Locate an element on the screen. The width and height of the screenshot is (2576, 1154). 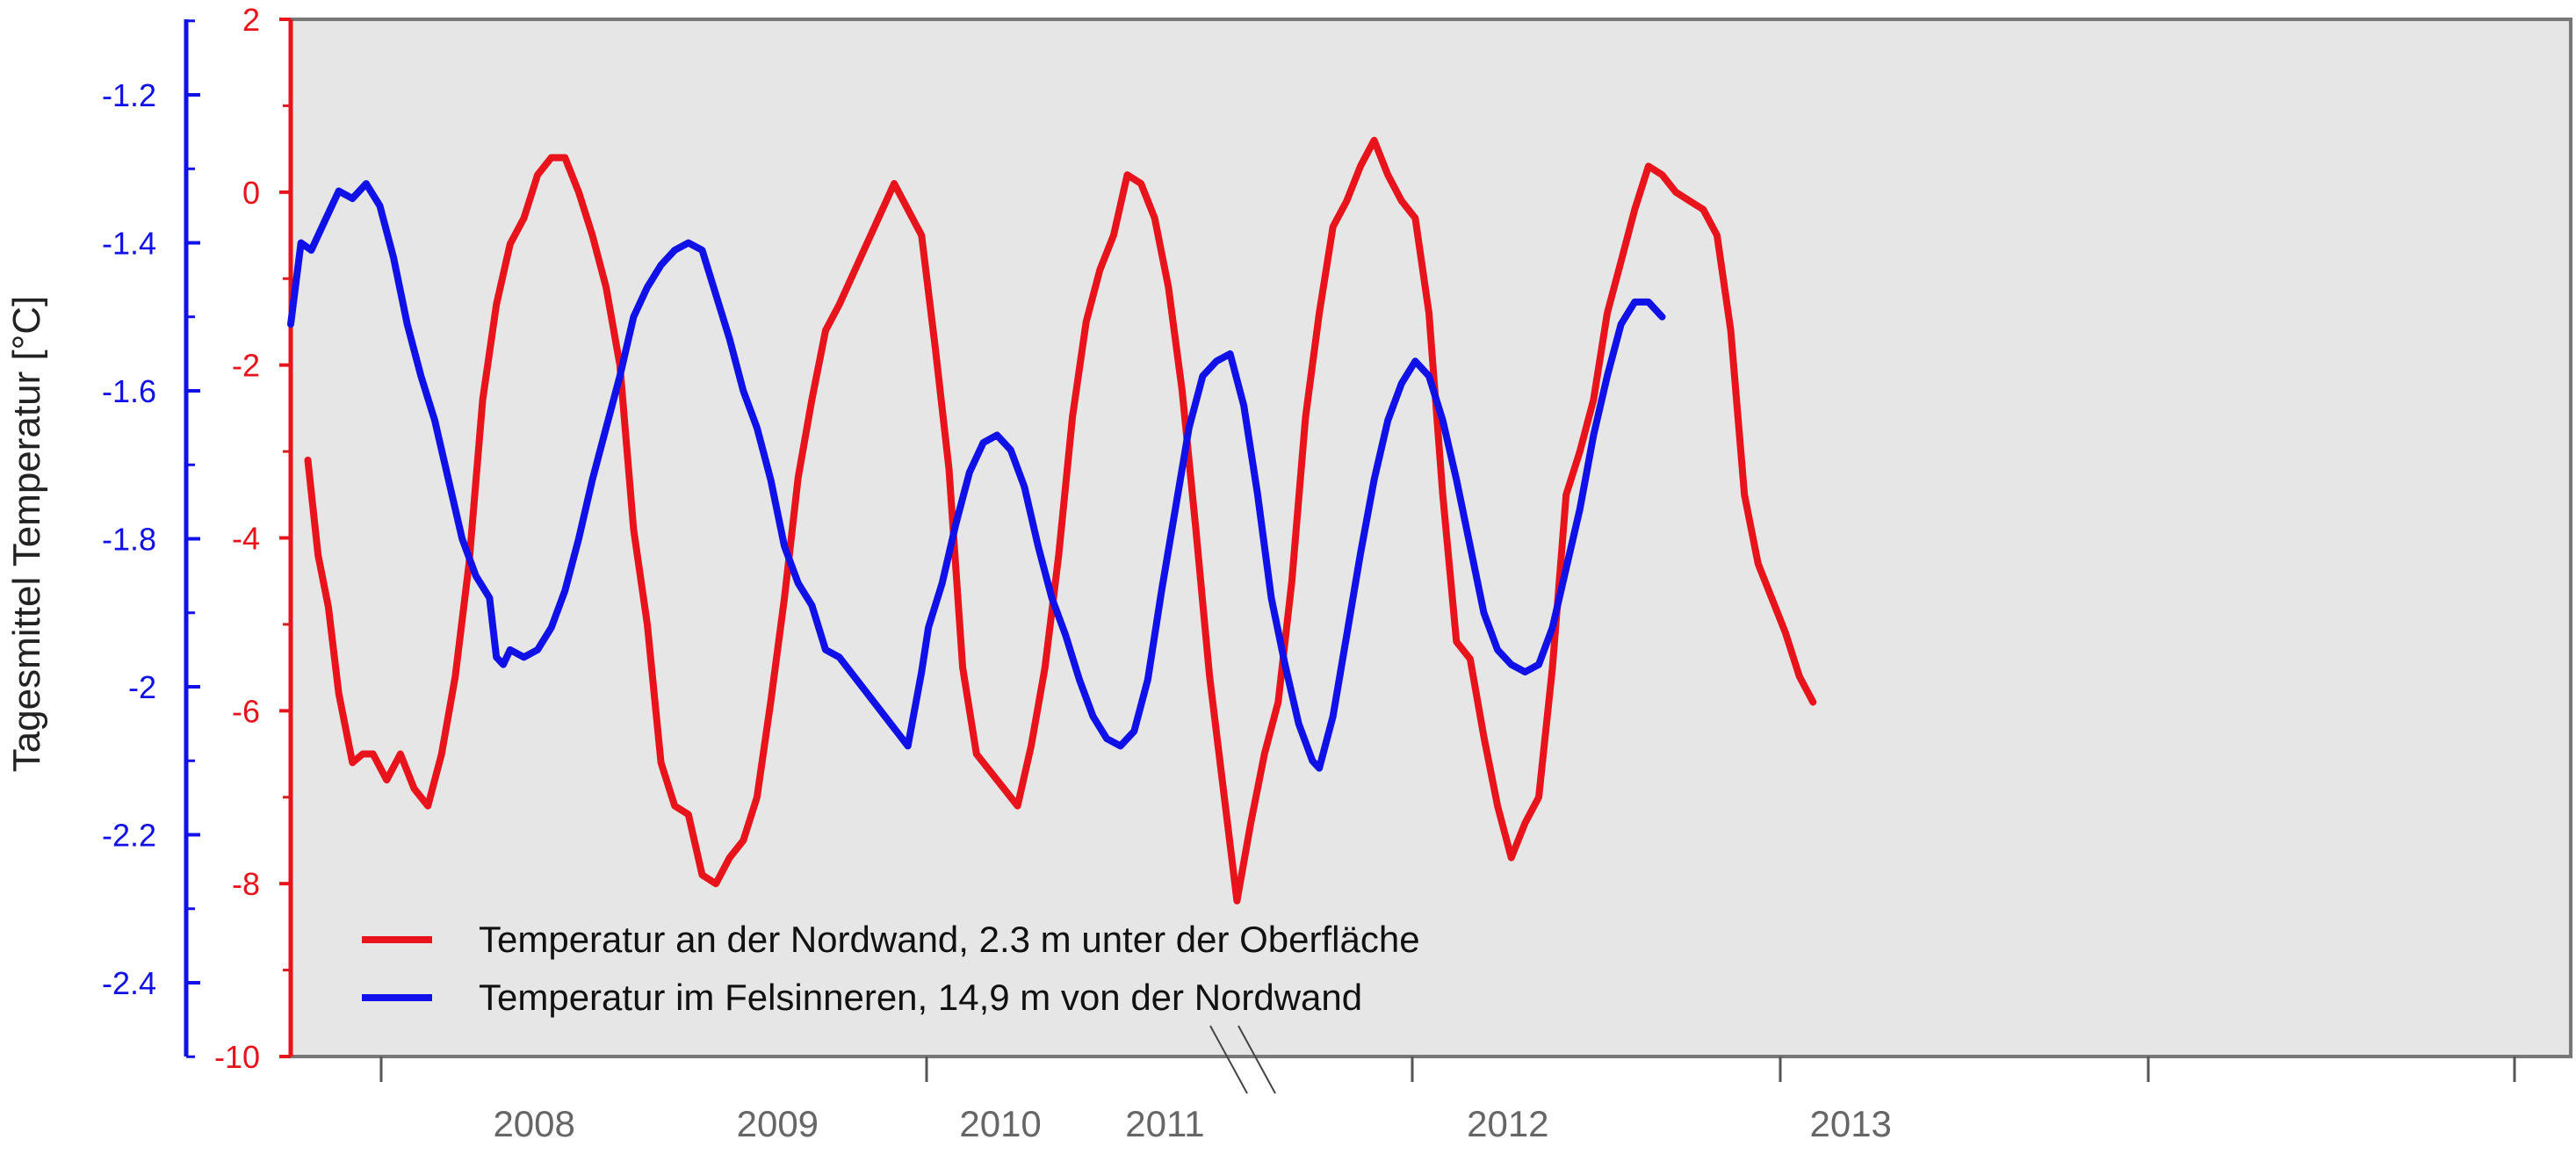
red-tick-label: 2 is located at coordinates (251, 20).